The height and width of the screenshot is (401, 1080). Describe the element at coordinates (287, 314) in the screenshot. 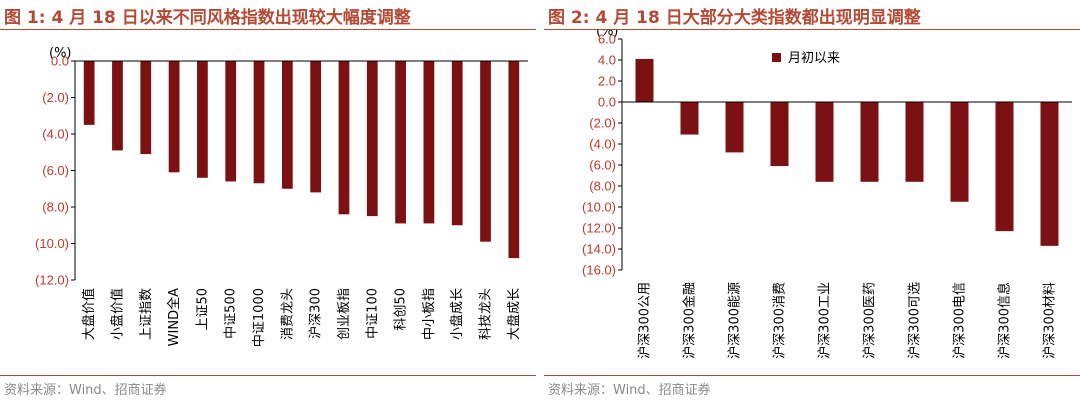

I see `x-tick-label: 消费龙头` at that location.